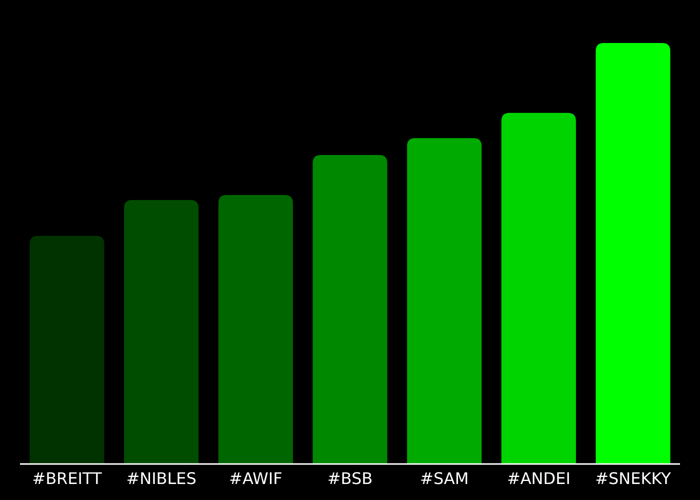 This screenshot has height=500, width=700. What do you see at coordinates (67, 478) in the screenshot?
I see `x-tick-label: #BREITT` at bounding box center [67, 478].